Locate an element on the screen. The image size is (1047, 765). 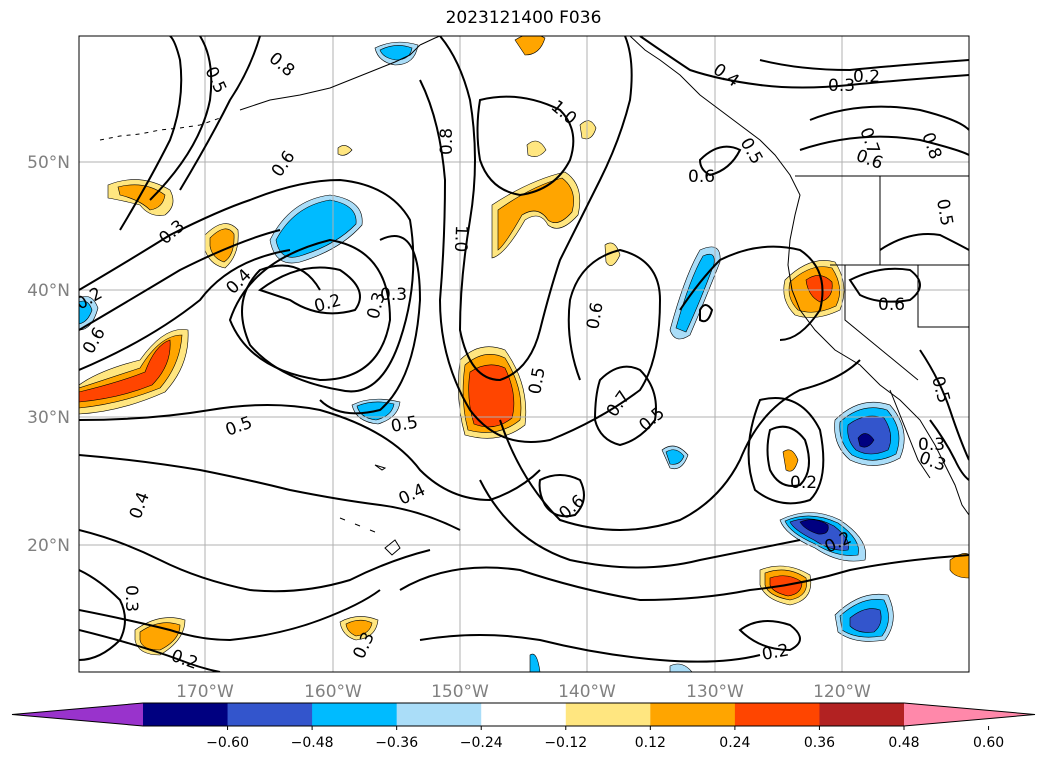
lon-label: 120°W is located at coordinates (842, 692).